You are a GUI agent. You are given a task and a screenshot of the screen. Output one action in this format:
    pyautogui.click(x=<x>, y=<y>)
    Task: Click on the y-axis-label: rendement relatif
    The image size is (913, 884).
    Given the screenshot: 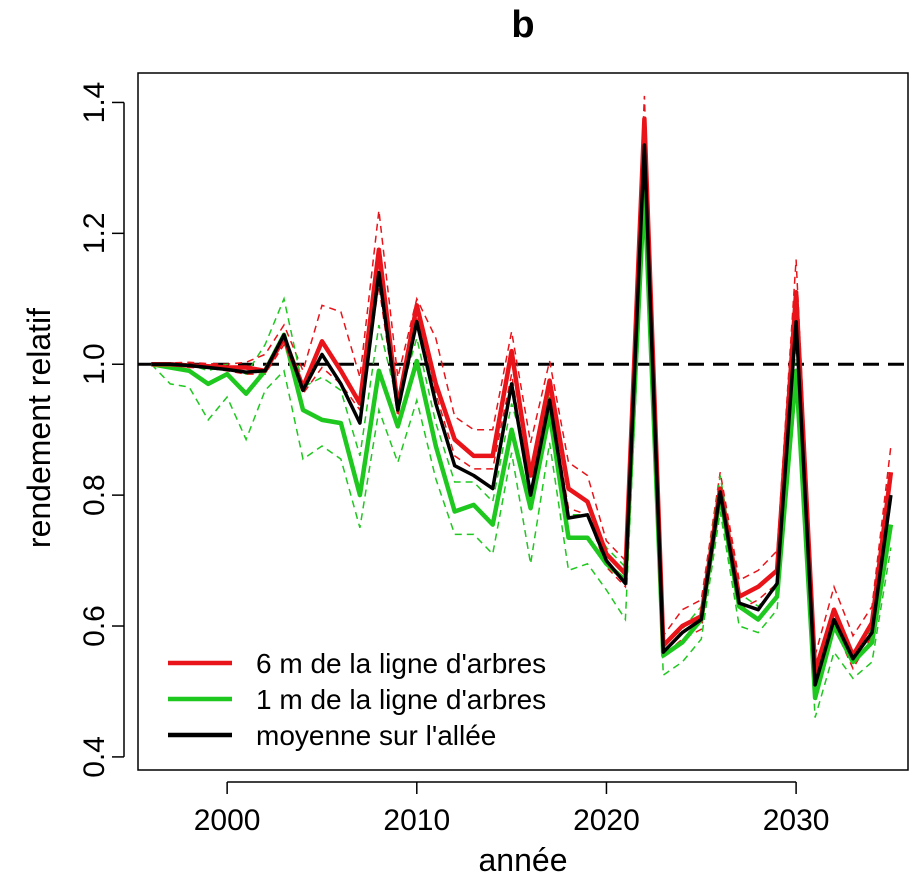 What is the action you would take?
    pyautogui.click(x=39, y=428)
    